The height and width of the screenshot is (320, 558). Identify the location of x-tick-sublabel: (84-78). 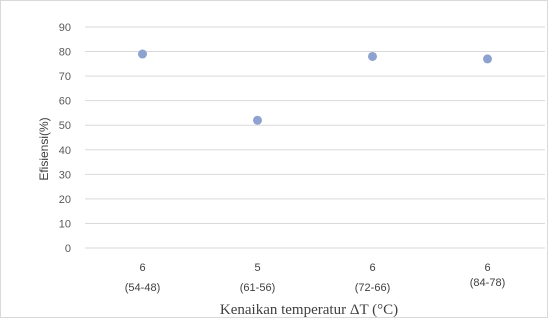
(487, 283).